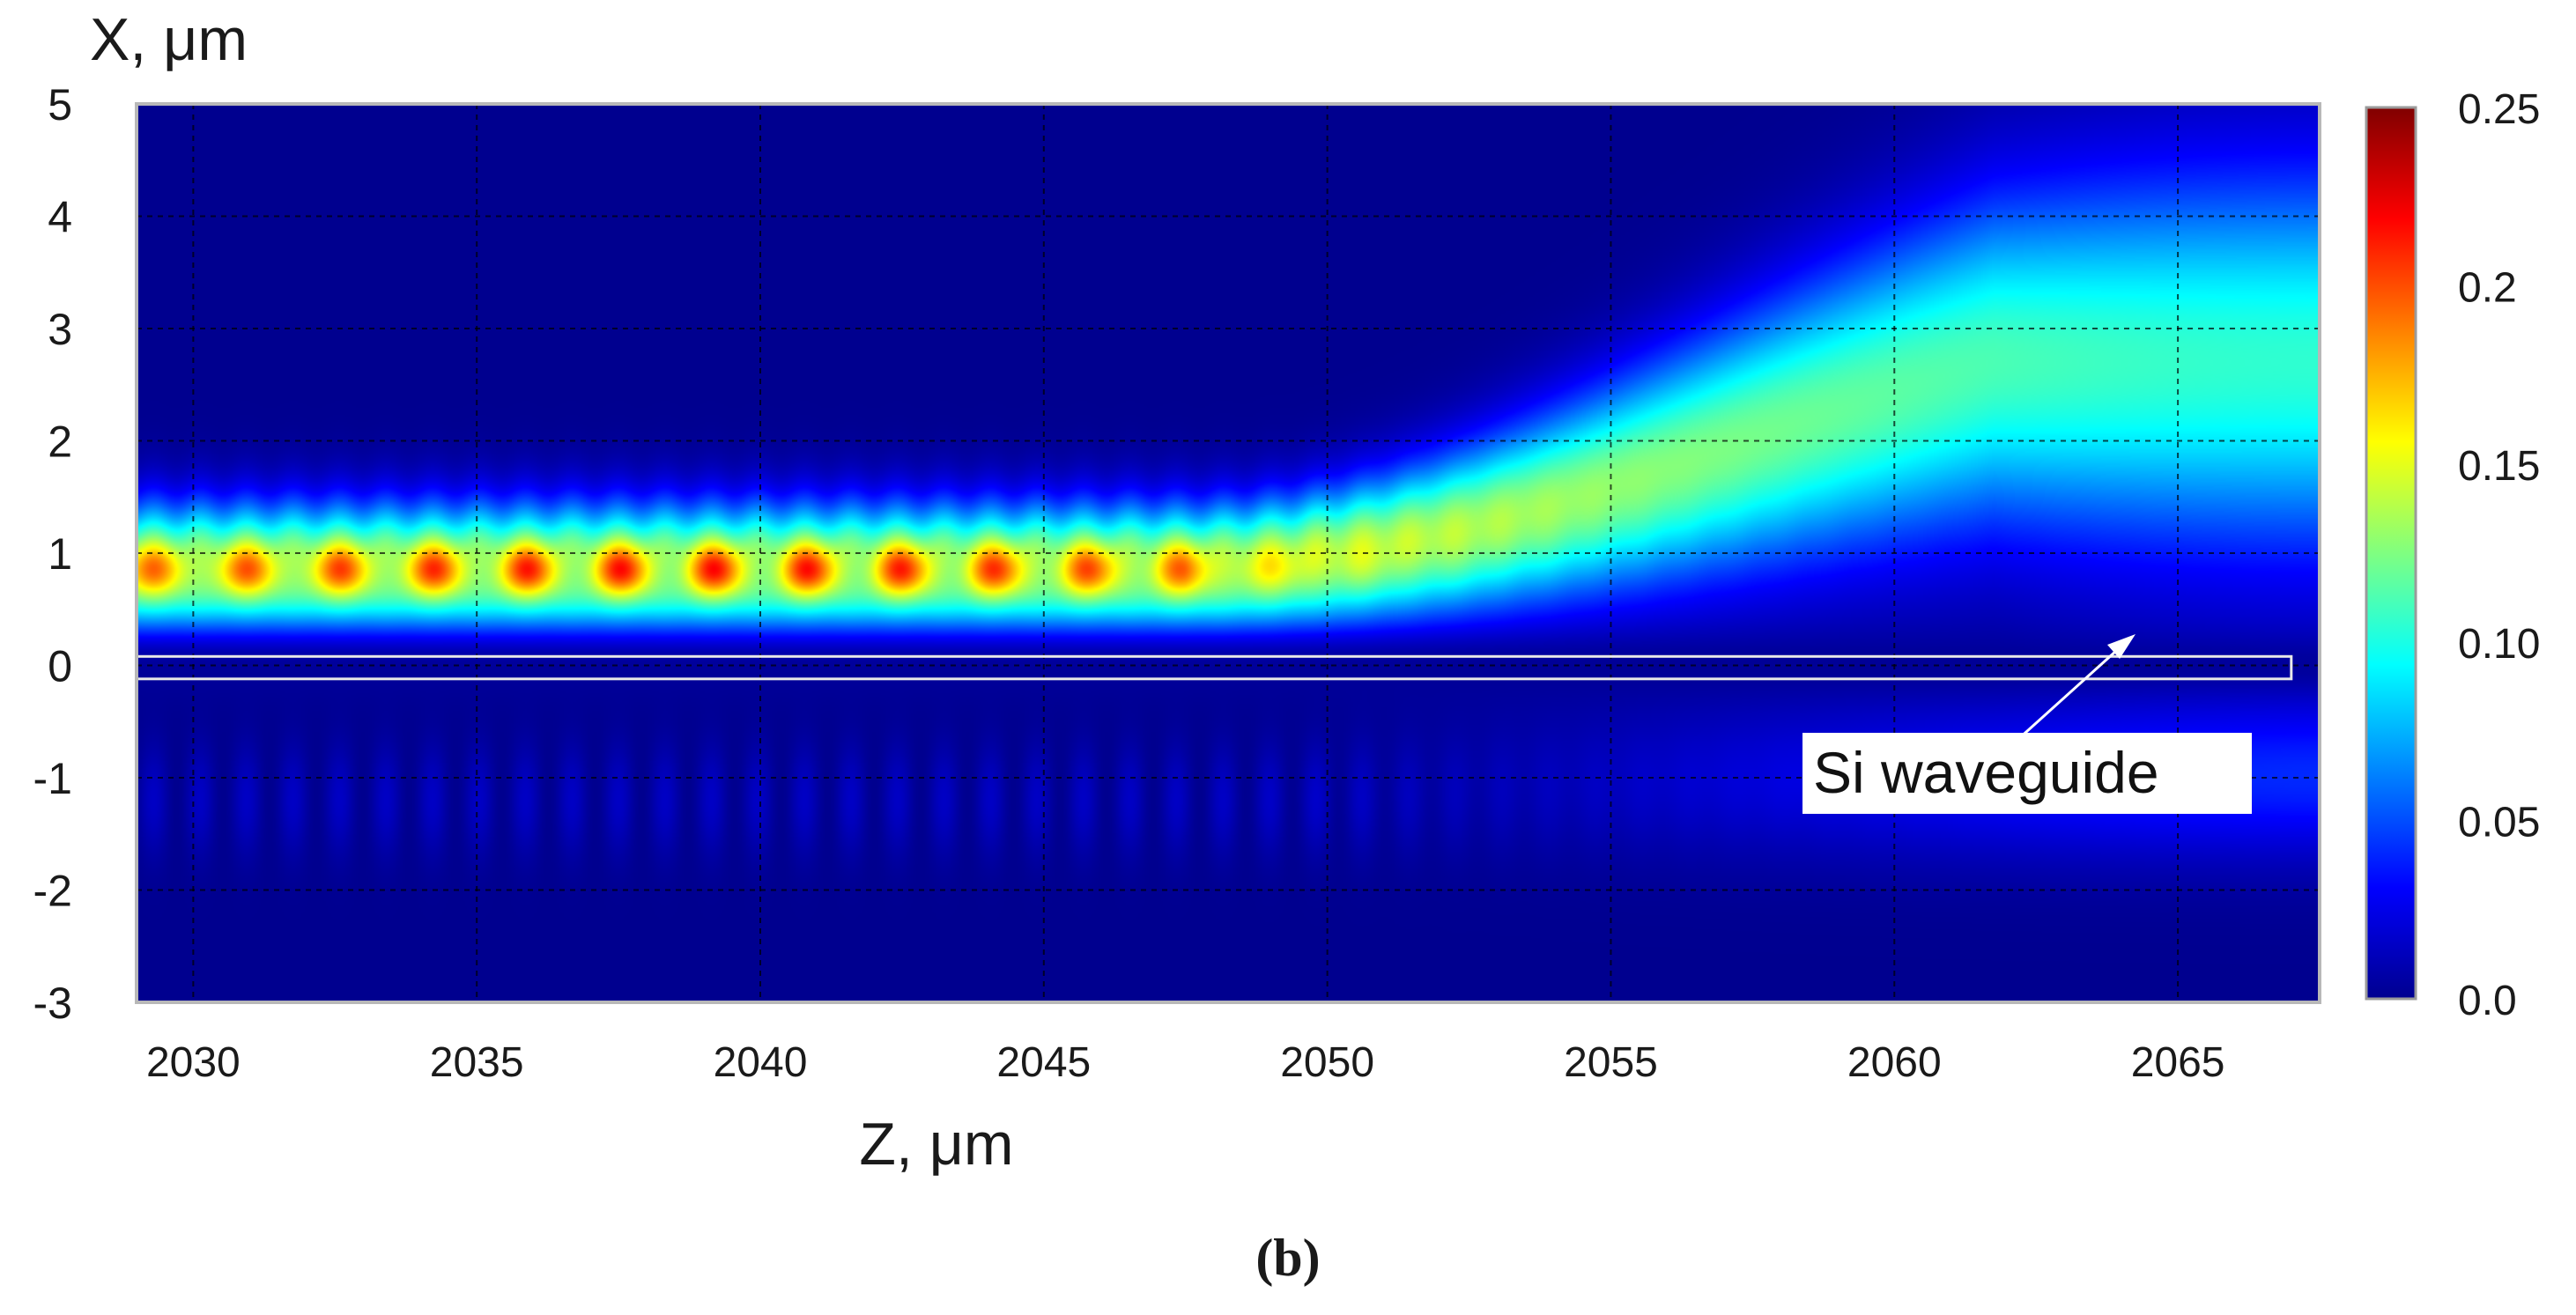 The width and height of the screenshot is (2576, 1315). I want to click on y-tick-label: 4, so click(60, 217).